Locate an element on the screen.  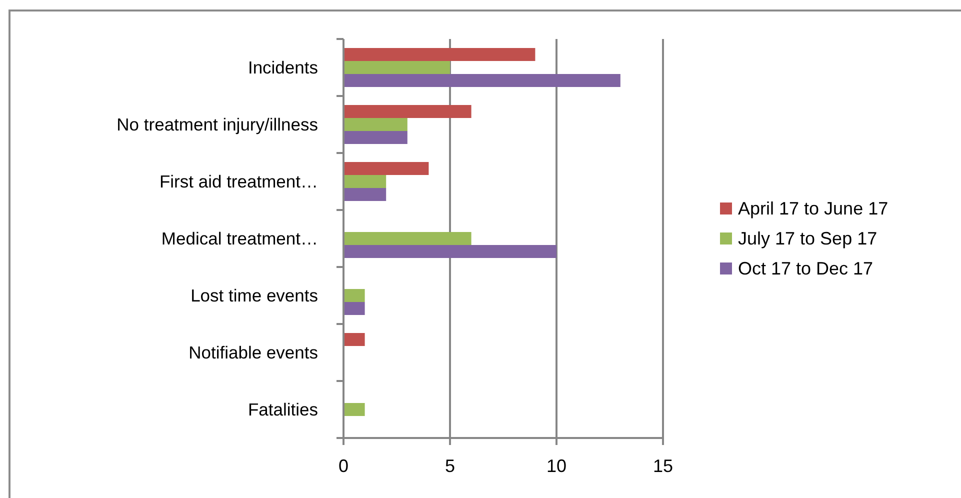
legend-label: Oct 17 to Dec 17 is located at coordinates (806, 268).